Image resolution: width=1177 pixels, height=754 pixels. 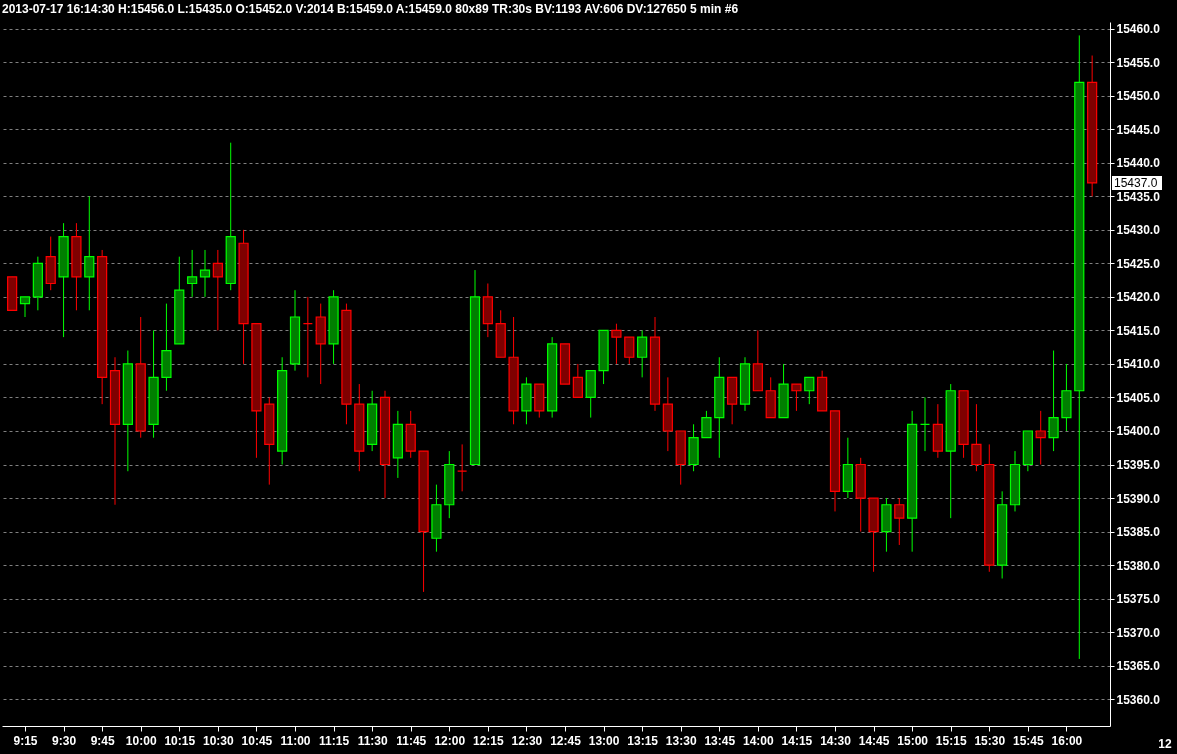 I want to click on y-tick-label: 15435.0, so click(x=1138, y=196).